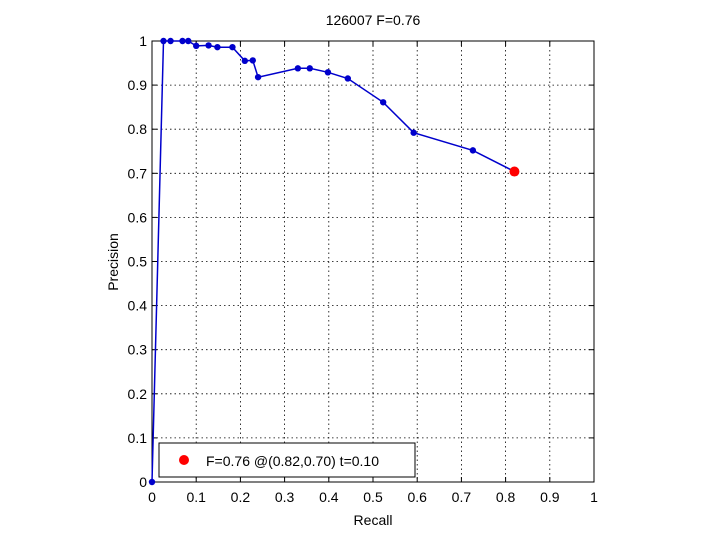 The height and width of the screenshot is (540, 720). Describe the element at coordinates (241, 497) in the screenshot. I see `x-tick-label: 0.2` at that location.